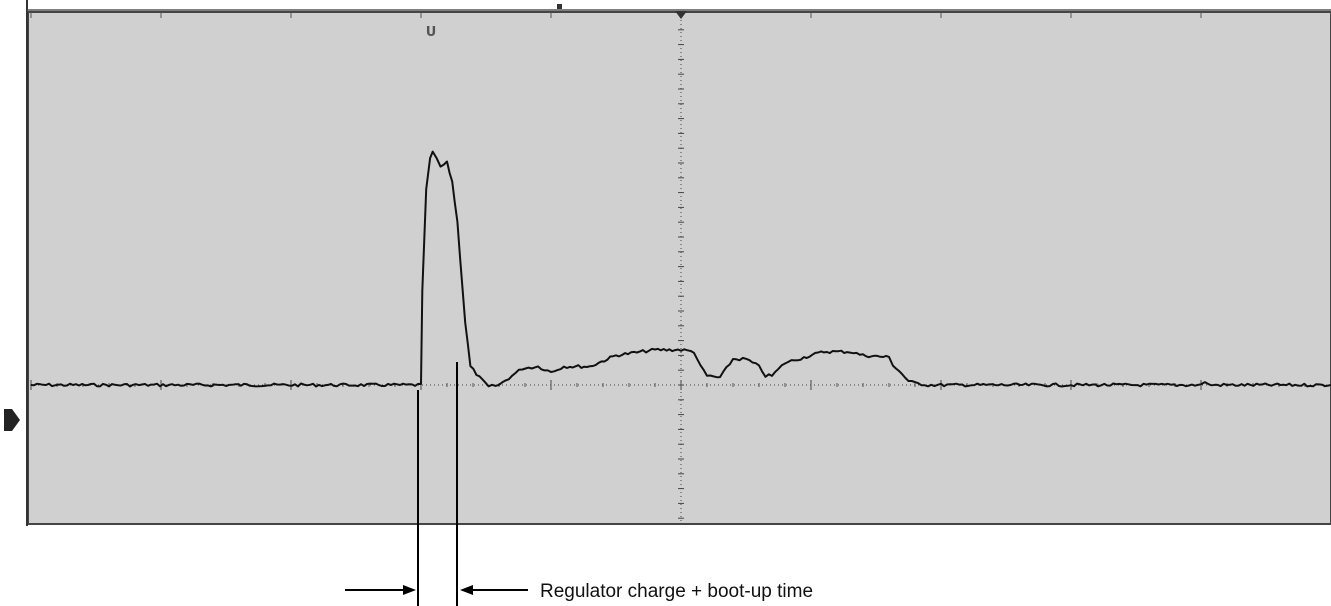 The image size is (1331, 606). I want to click on annotation-label: Regulator charge + boot-up time, so click(676, 591).